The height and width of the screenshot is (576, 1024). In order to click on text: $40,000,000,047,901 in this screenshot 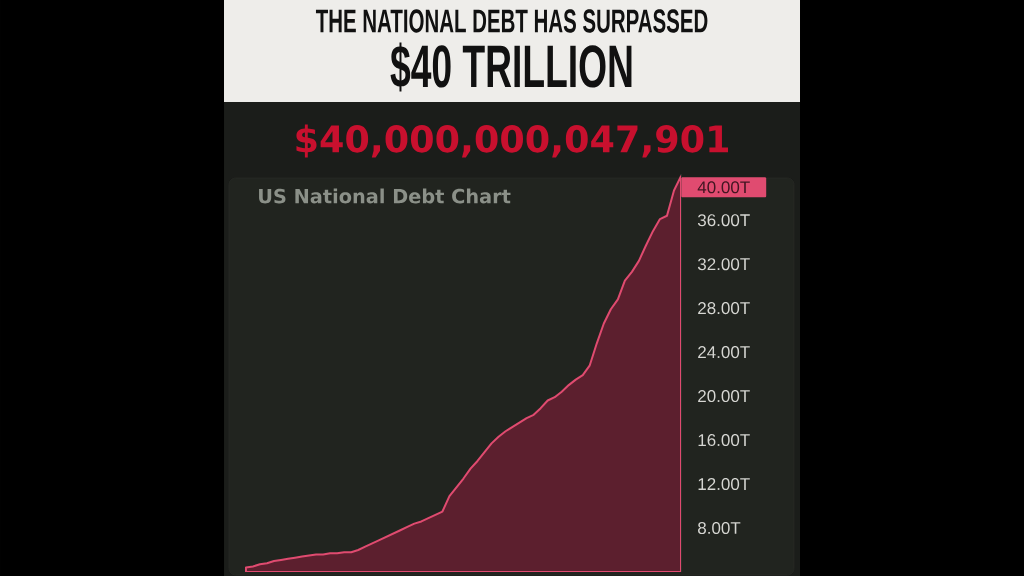, I will do `click(512, 141)`.